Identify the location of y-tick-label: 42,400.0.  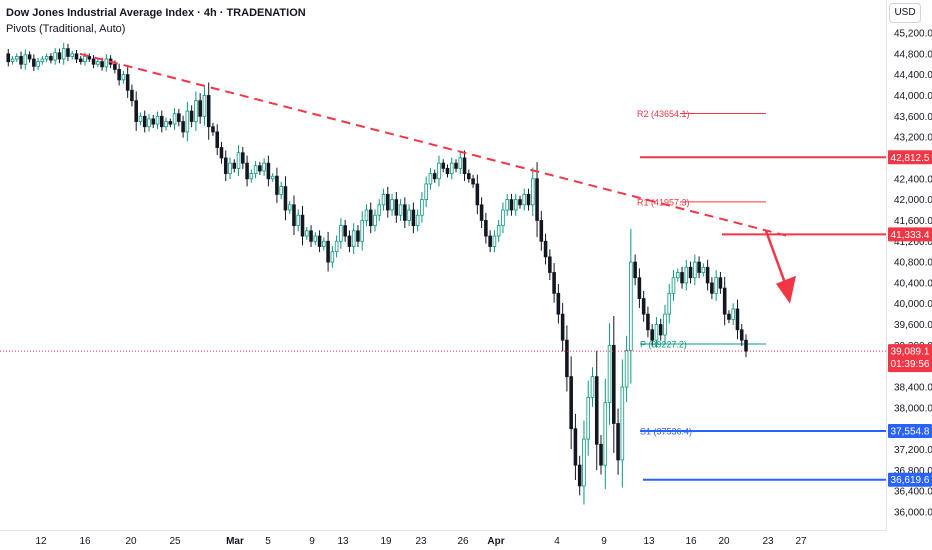
(913, 179).